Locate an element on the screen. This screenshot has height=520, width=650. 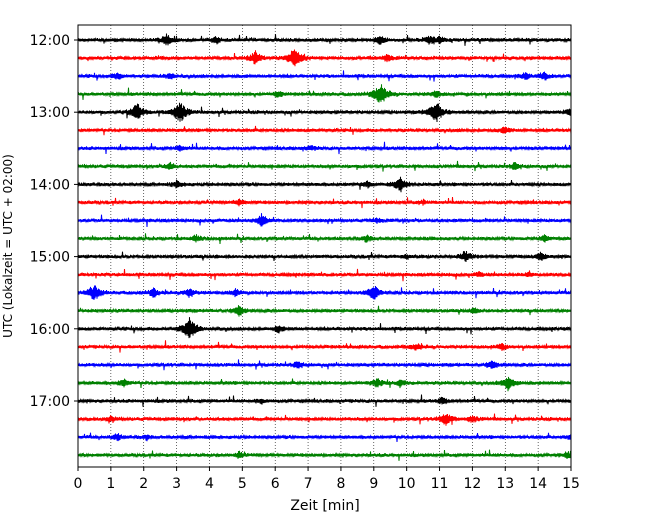
y-tick-label: 14:00 is located at coordinates (50, 185).